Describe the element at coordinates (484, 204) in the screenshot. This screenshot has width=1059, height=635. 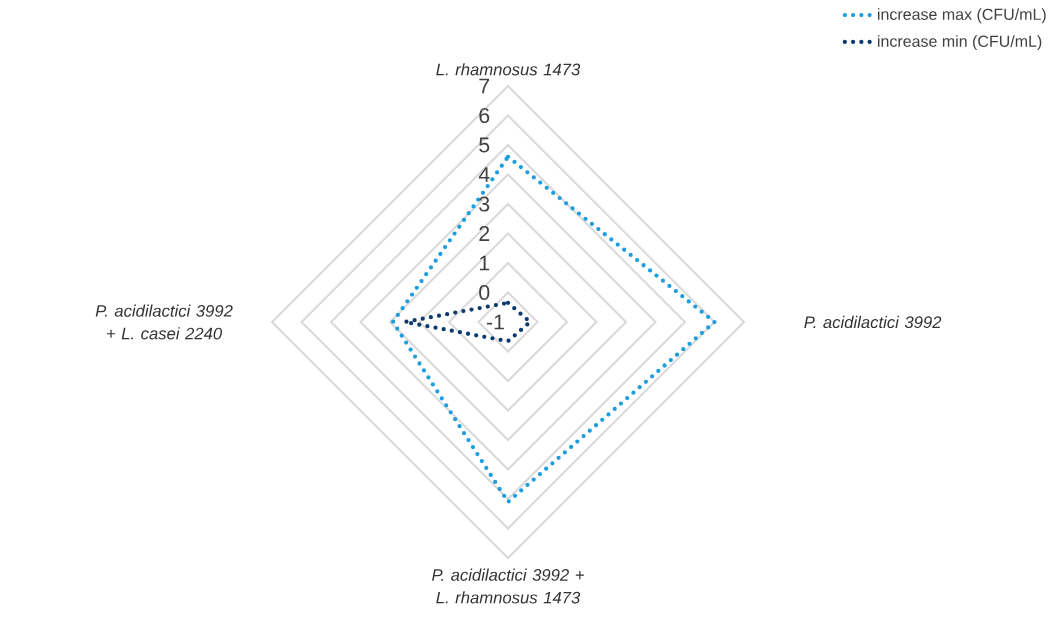
I see `y-tick-label: 3` at that location.